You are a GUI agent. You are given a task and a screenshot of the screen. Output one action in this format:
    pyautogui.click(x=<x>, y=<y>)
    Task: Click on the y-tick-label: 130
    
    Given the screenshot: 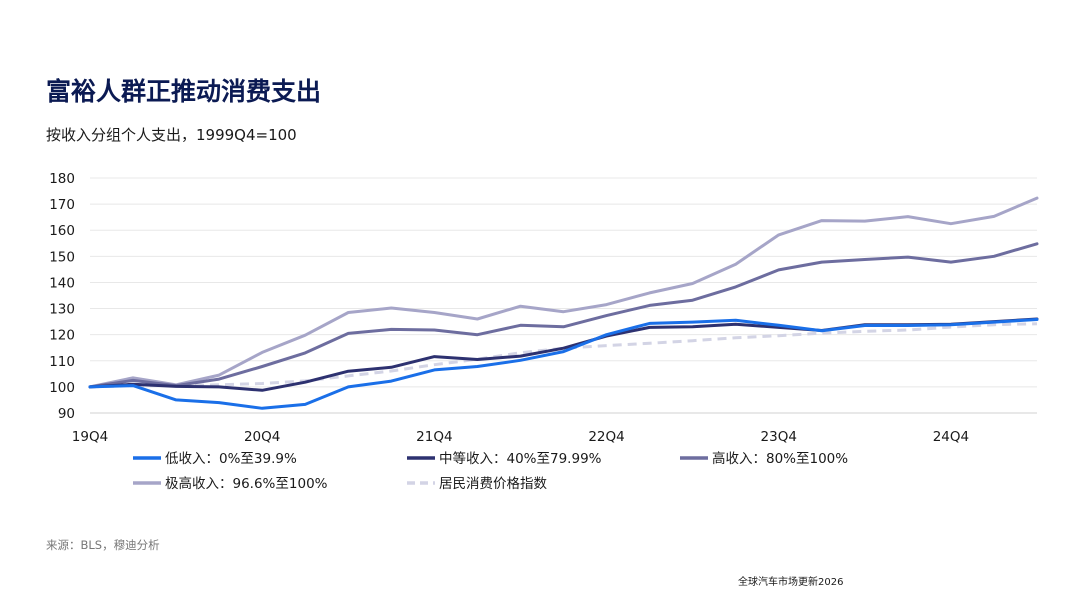 What is the action you would take?
    pyautogui.click(x=62, y=310)
    